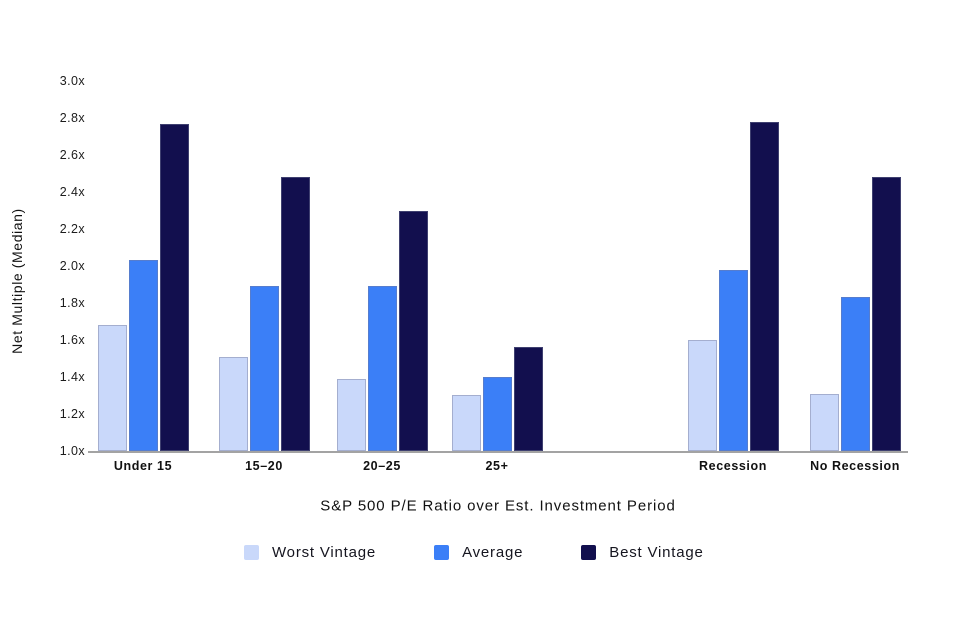  Describe the element at coordinates (72, 340) in the screenshot. I see `y-tick-label: 1.6x` at that location.